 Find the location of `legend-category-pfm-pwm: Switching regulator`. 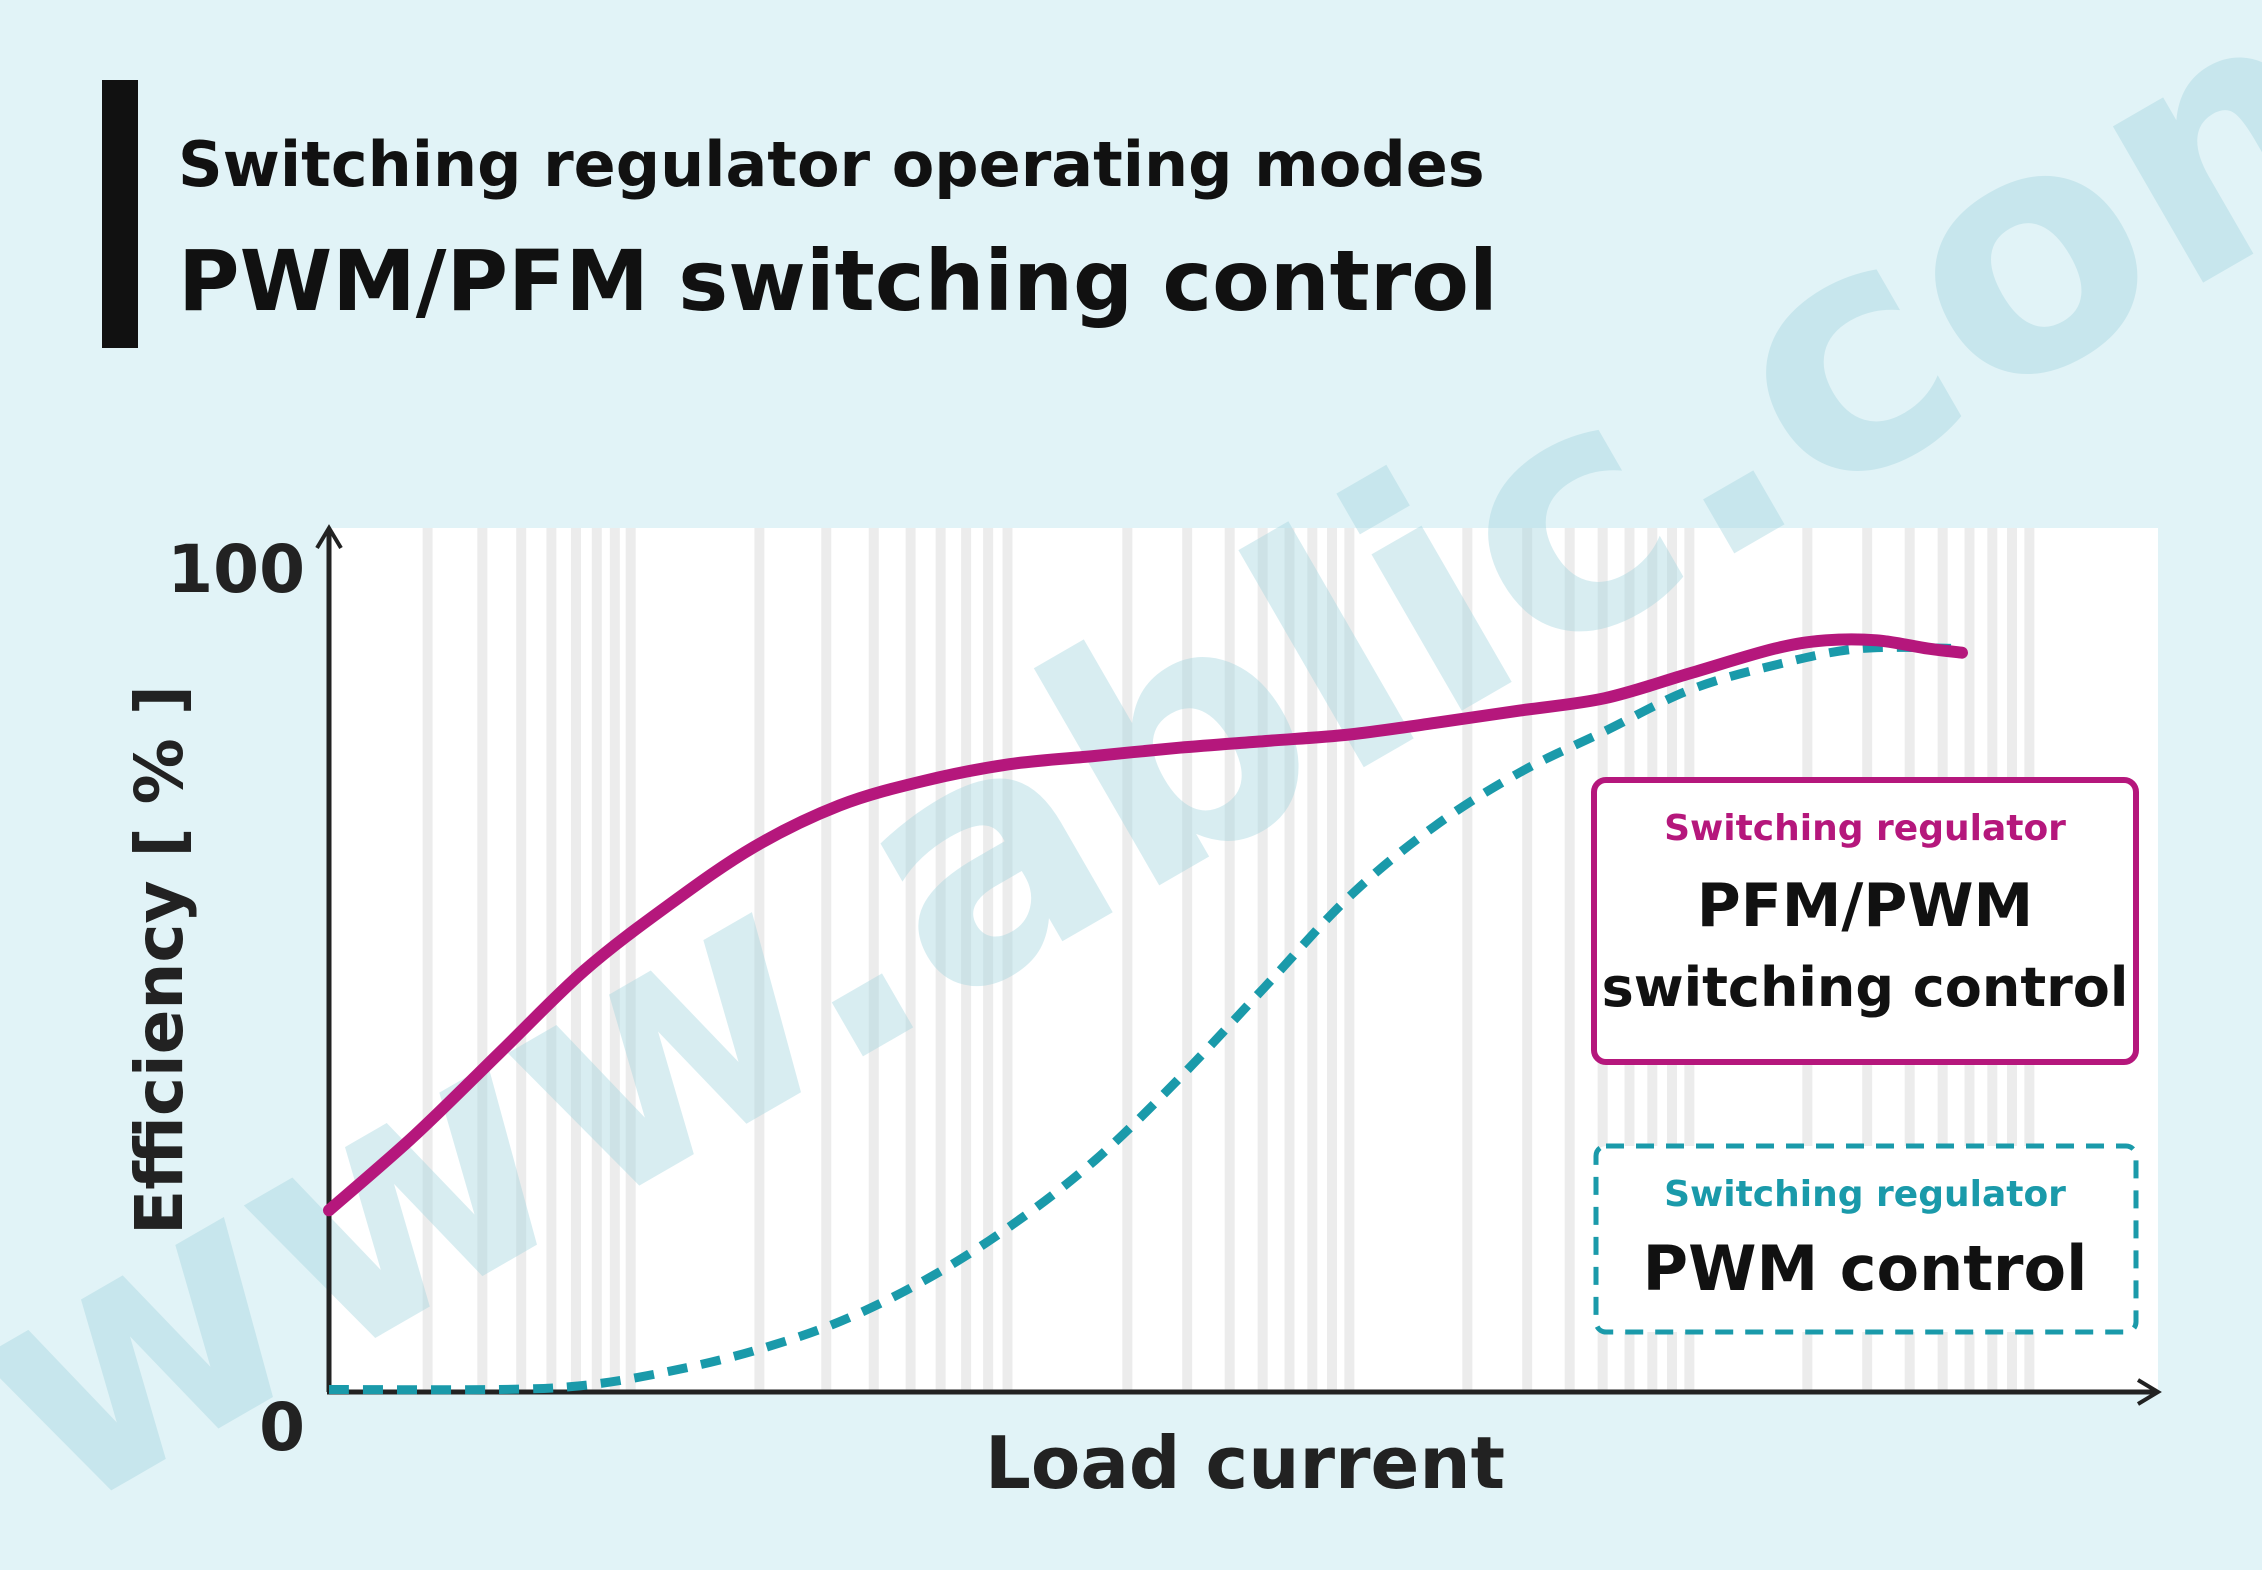

legend-category-pfm-pwm: Switching regulator is located at coordinates (1865, 828).